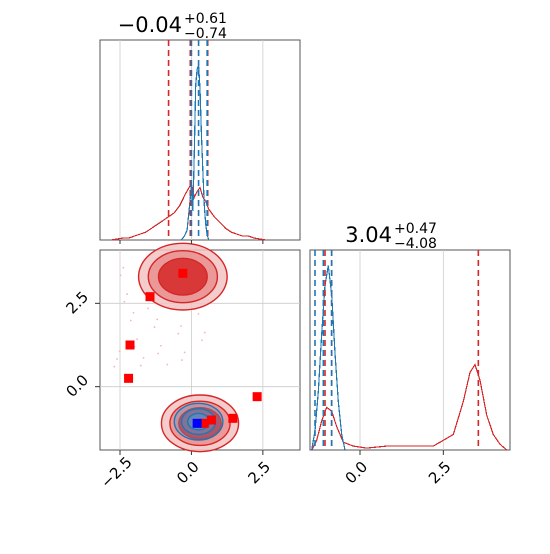 The image size is (550, 554). I want to click on hist-x-frame, so click(200, 140).